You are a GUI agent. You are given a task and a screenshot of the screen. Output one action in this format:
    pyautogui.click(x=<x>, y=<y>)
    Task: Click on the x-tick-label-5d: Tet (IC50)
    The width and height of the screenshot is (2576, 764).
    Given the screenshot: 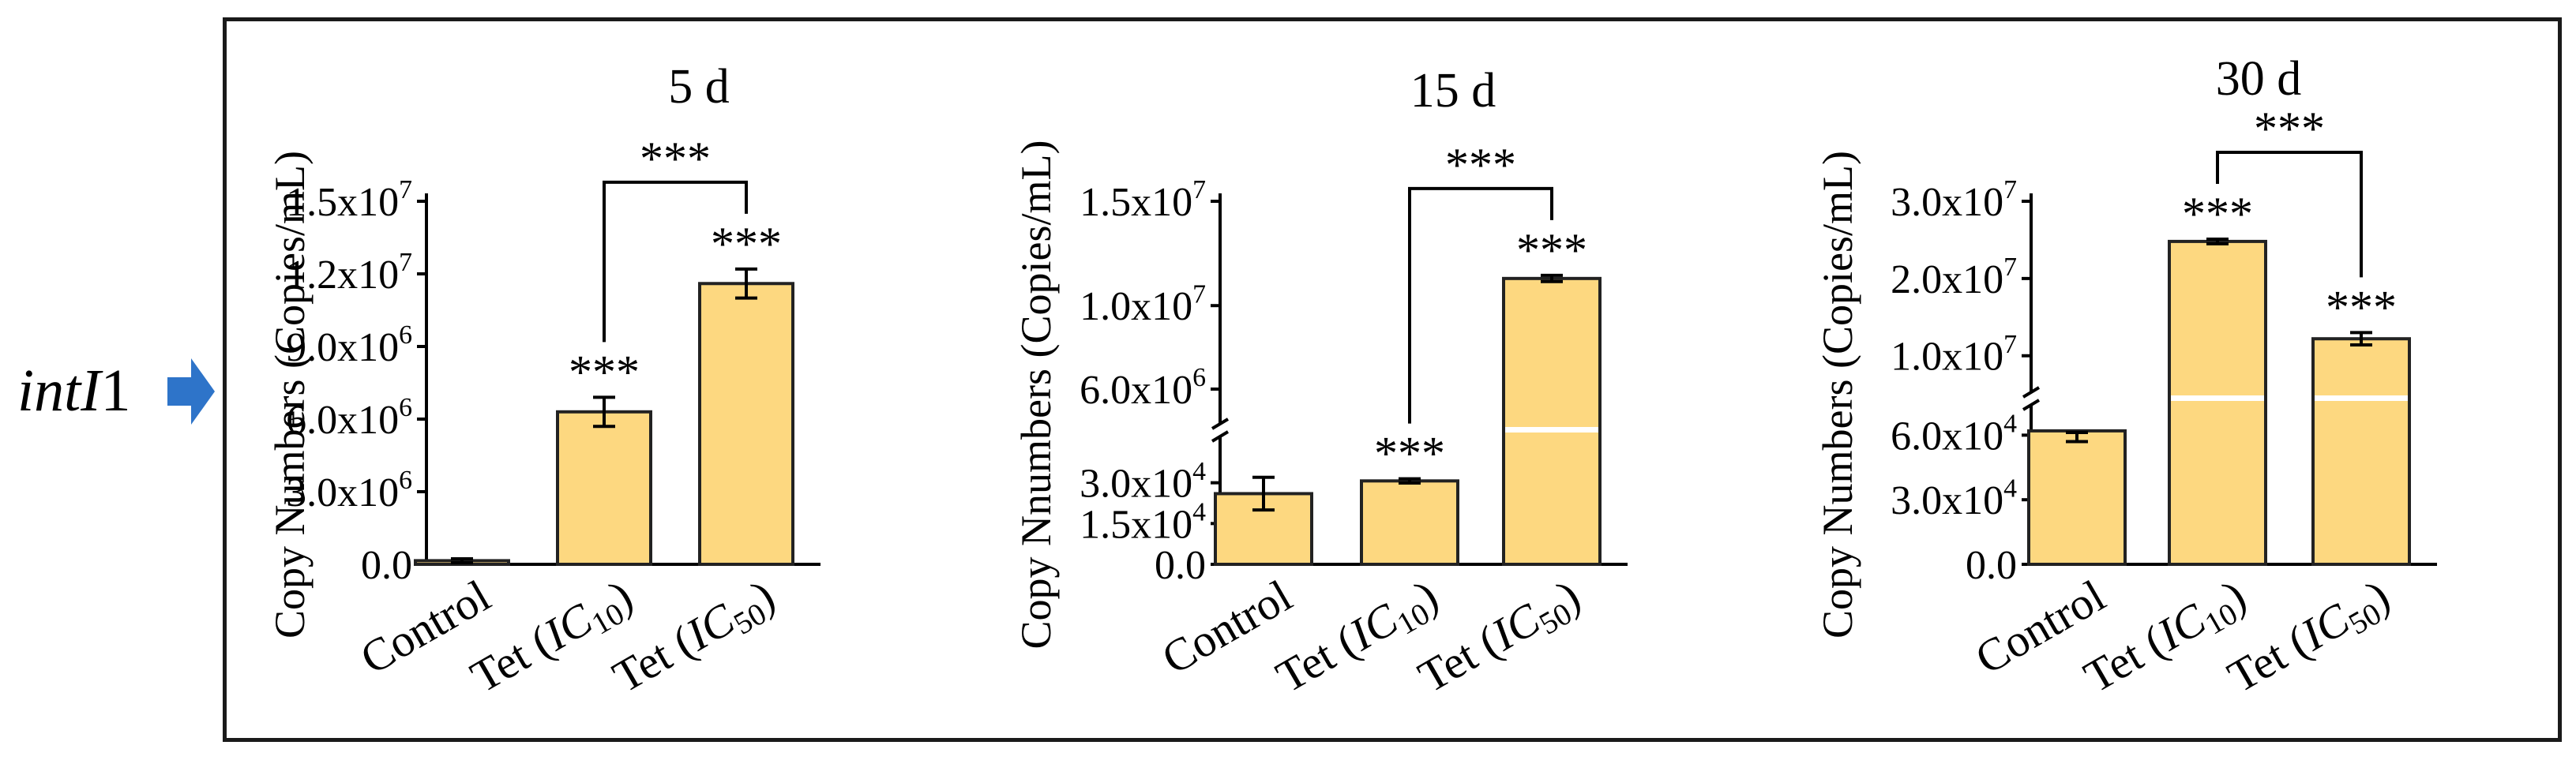 What is the action you would take?
    pyautogui.click(x=694, y=638)
    